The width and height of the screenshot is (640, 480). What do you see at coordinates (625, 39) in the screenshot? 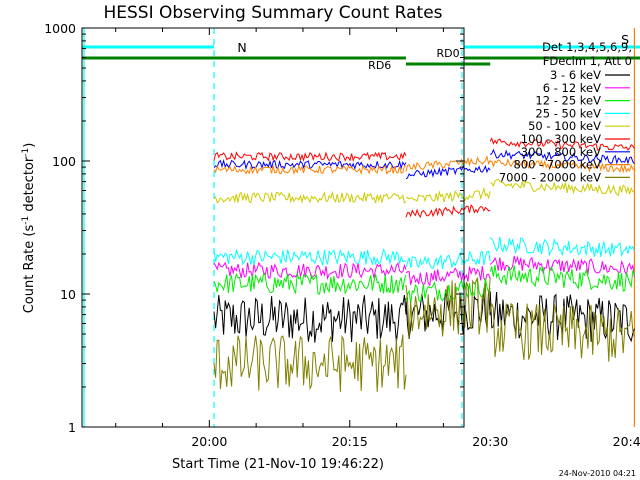
I see `saa-flag-label: S` at bounding box center [625, 39].